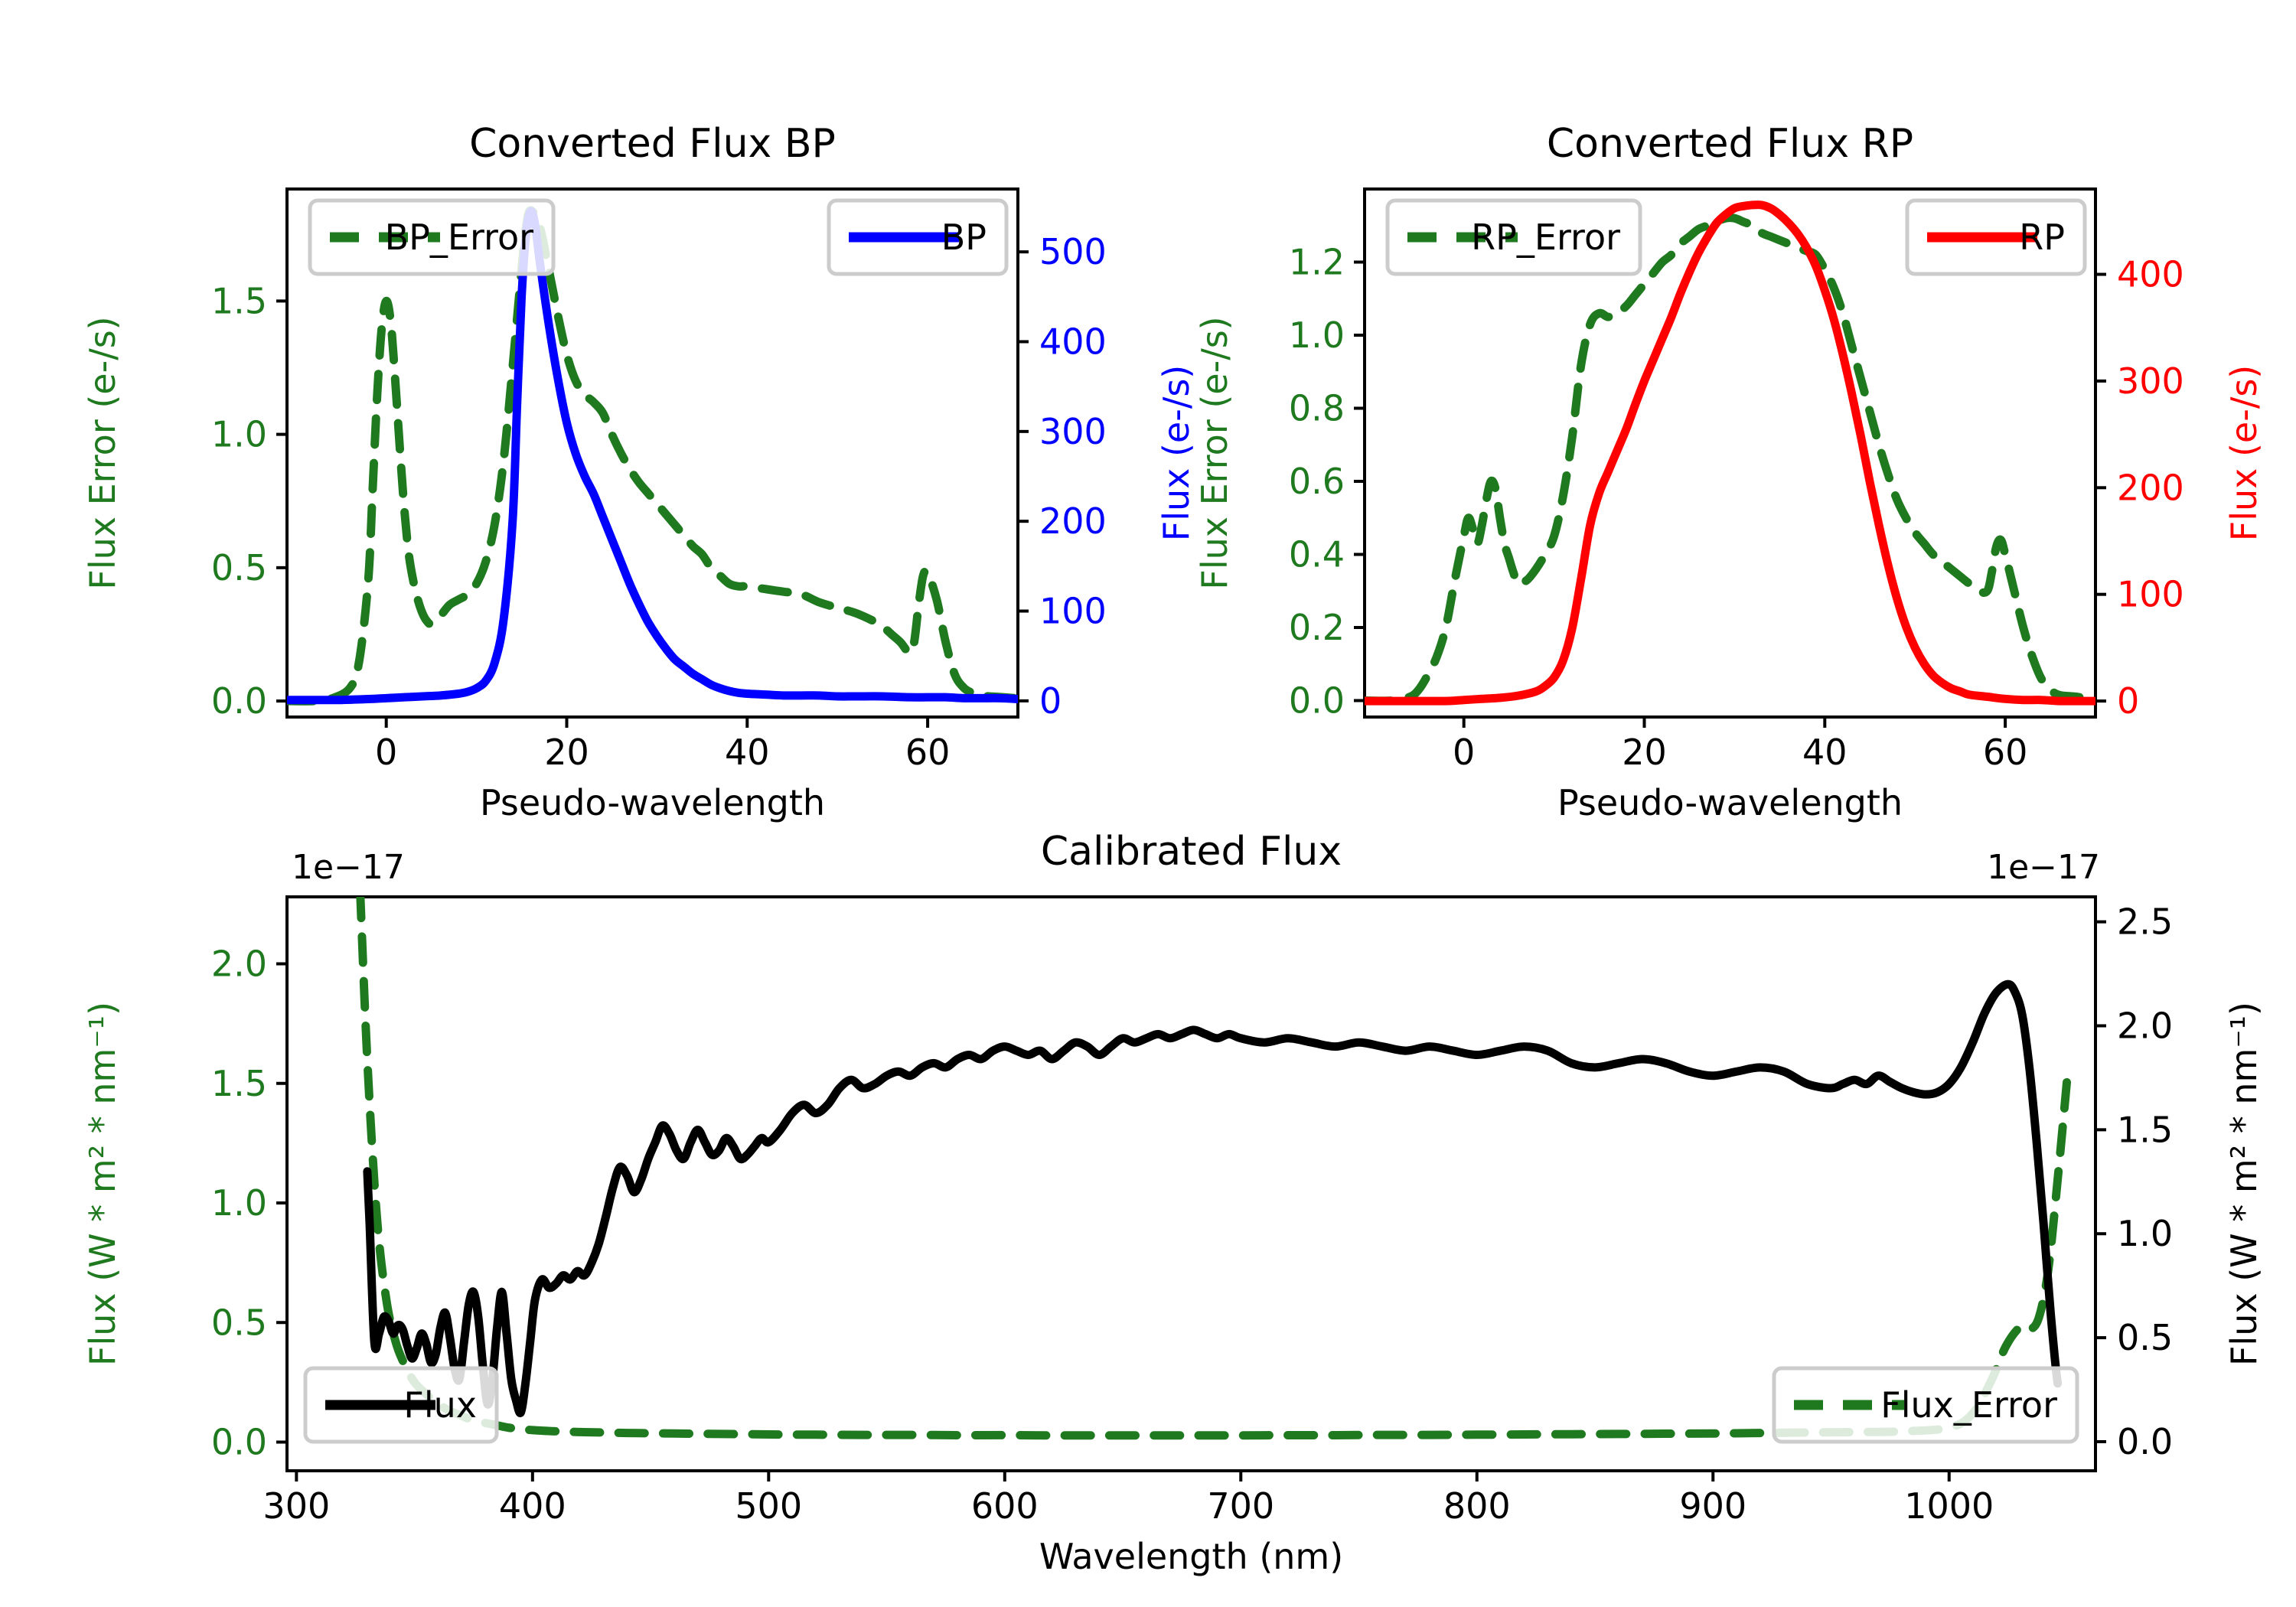  What do you see at coordinates (1464, 753) in the screenshot?
I see `rp-xticklabel: 0` at bounding box center [1464, 753].